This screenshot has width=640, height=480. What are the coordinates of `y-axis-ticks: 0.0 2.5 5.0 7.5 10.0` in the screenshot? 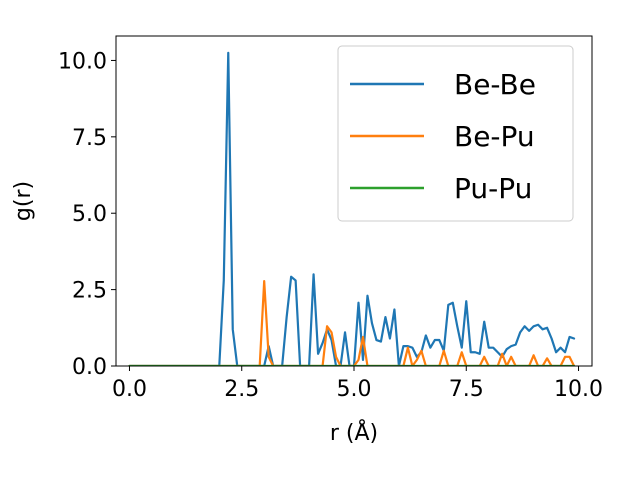 It's located at (87, 214).